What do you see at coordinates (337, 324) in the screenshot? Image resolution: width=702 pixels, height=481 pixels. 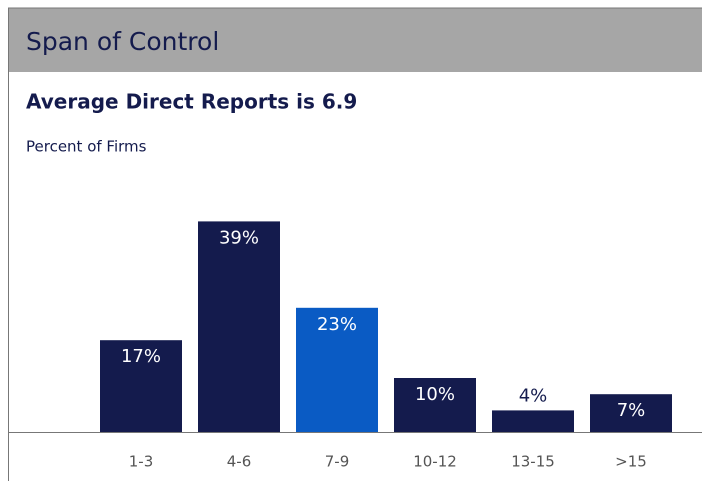 I see `value-label: 23%` at bounding box center [337, 324].